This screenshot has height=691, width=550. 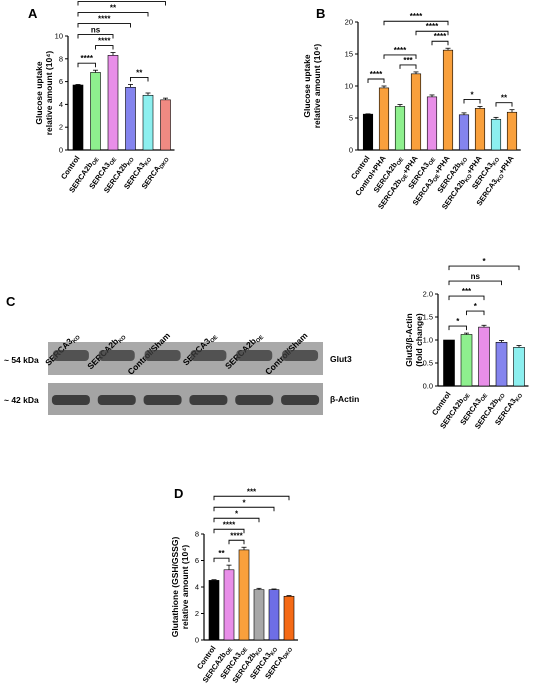 I want to click on y-tick-label: 10, so click(x=349, y=86).